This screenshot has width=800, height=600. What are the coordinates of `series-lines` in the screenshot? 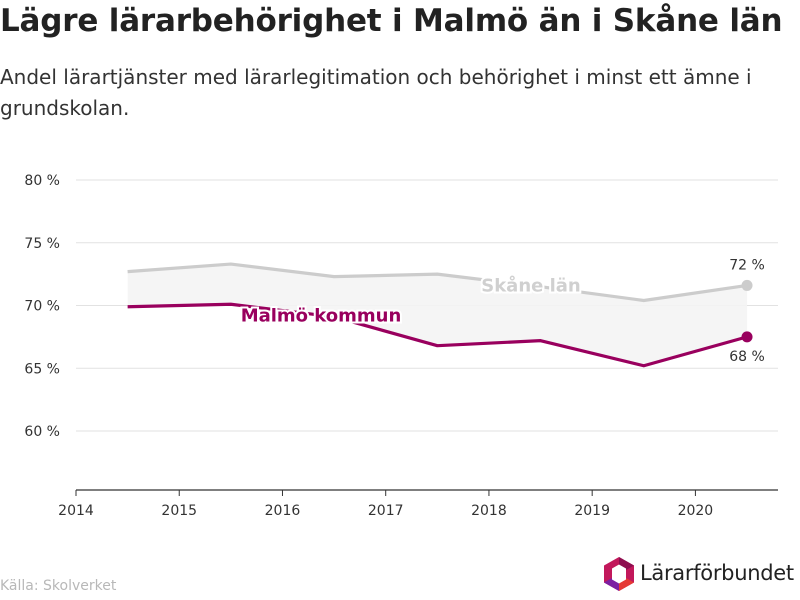 It's located at (440, 315).